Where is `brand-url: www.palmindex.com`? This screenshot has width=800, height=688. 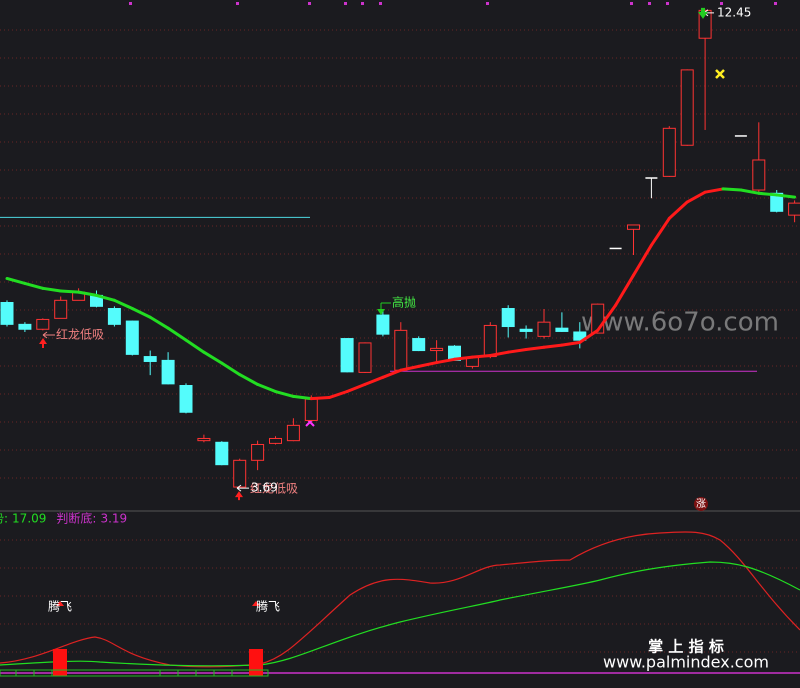 brand-url: www.palmindex.com is located at coordinates (686, 662).